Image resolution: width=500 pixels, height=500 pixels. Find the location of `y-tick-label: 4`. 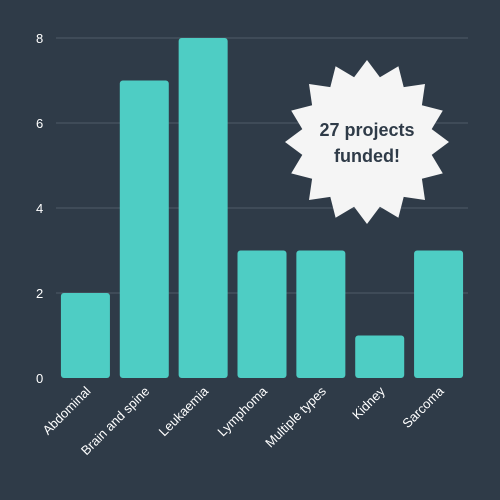

y-tick-label: 4 is located at coordinates (39, 208).